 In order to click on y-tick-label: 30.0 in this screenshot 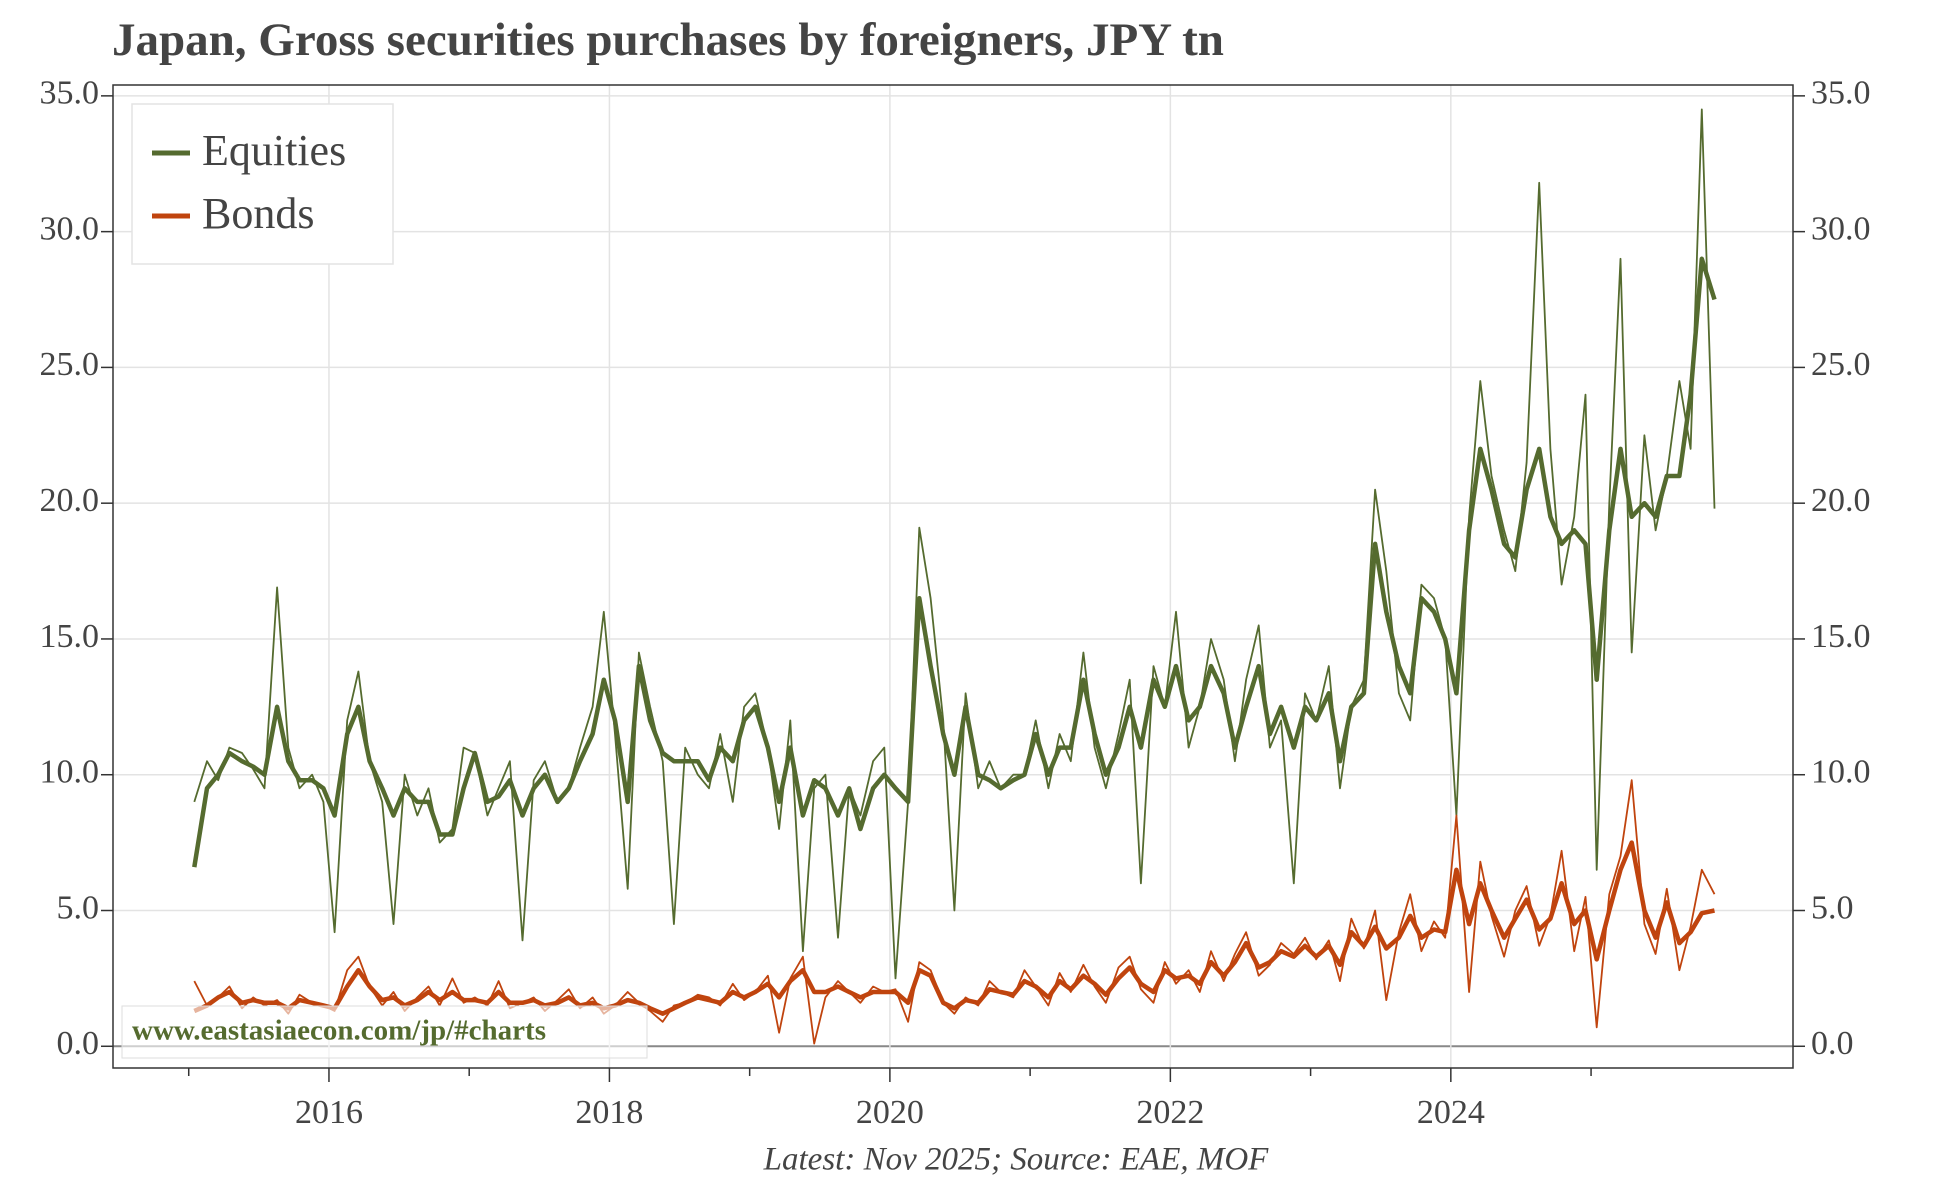, I will do `click(70, 228)`.